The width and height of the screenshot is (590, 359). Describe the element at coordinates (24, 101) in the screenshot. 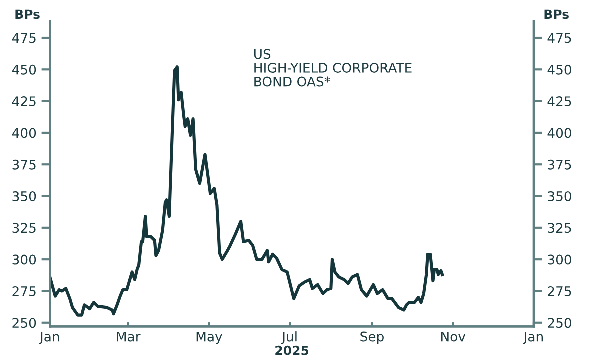

I see `y-tick-label: 425` at that location.